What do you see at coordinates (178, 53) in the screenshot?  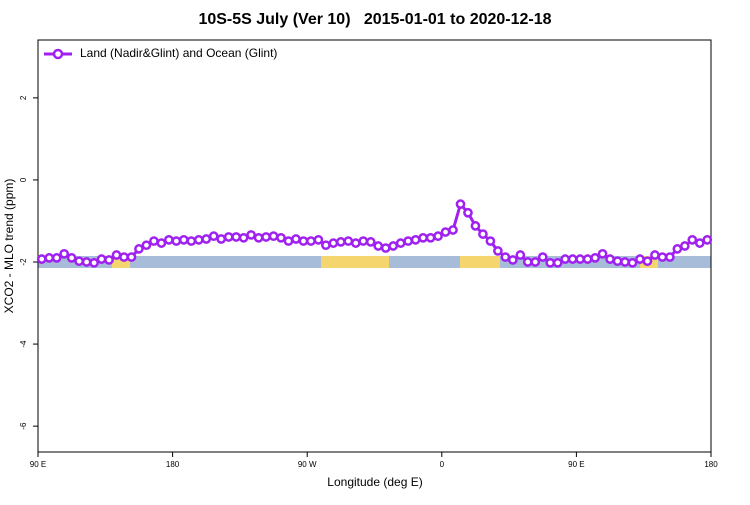 I see `legend-label: Land (Nadir&Glint) and Ocean (Glint)` at bounding box center [178, 53].